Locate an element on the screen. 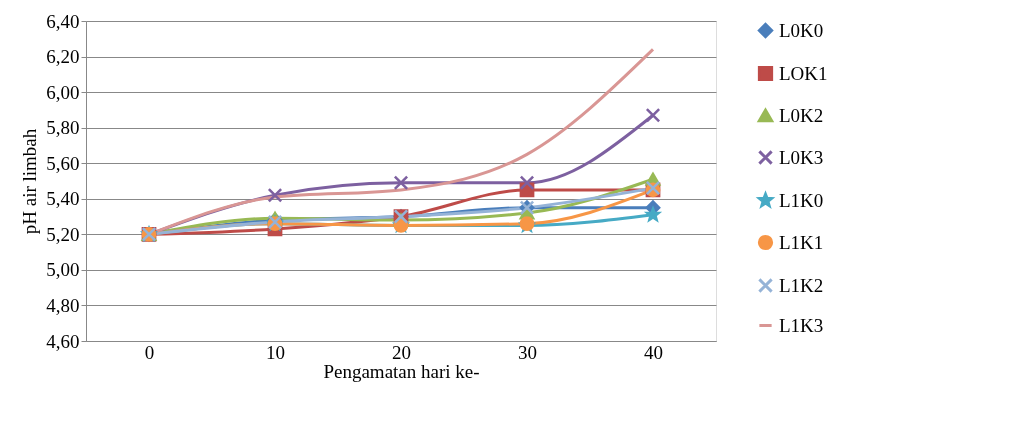  y-tick-label: 5,20 is located at coordinates (63, 234).